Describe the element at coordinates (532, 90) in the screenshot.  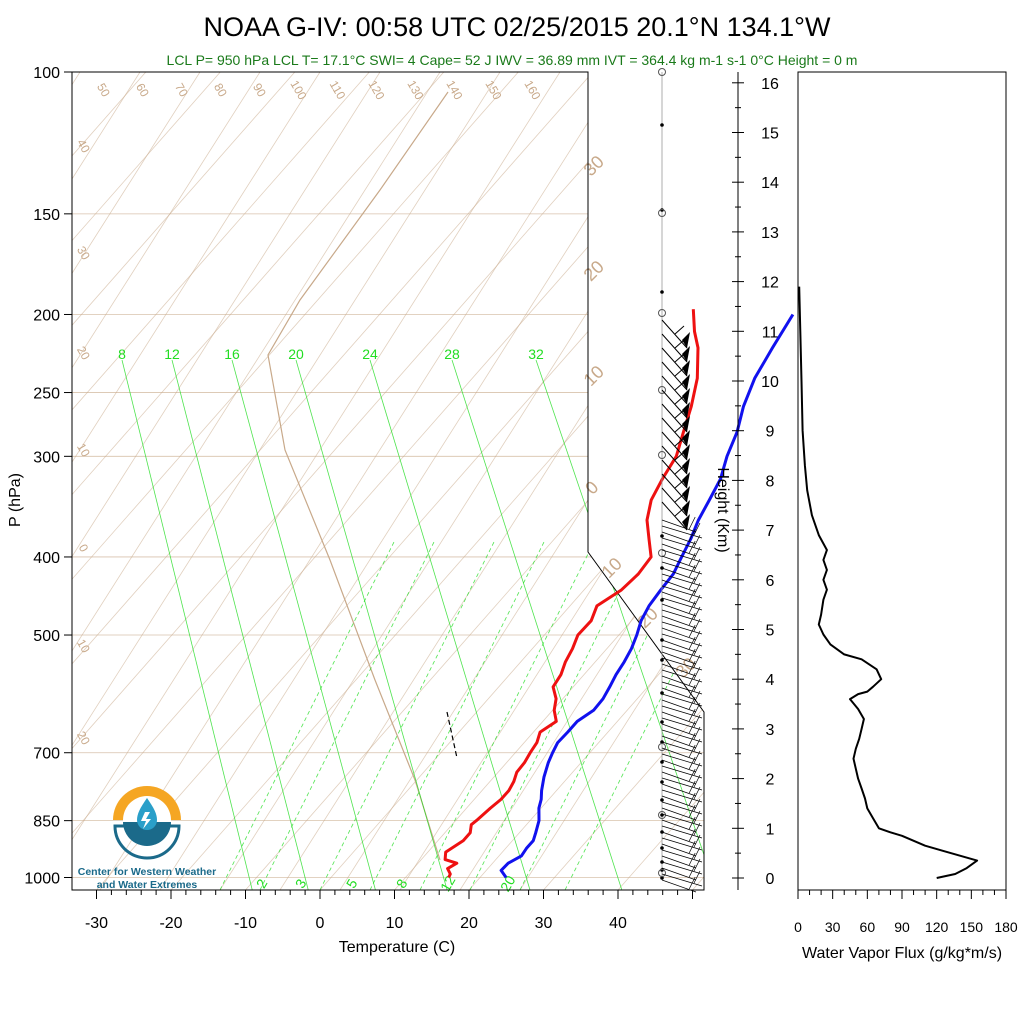
I see `dry-adiabat-label: 160` at that location.